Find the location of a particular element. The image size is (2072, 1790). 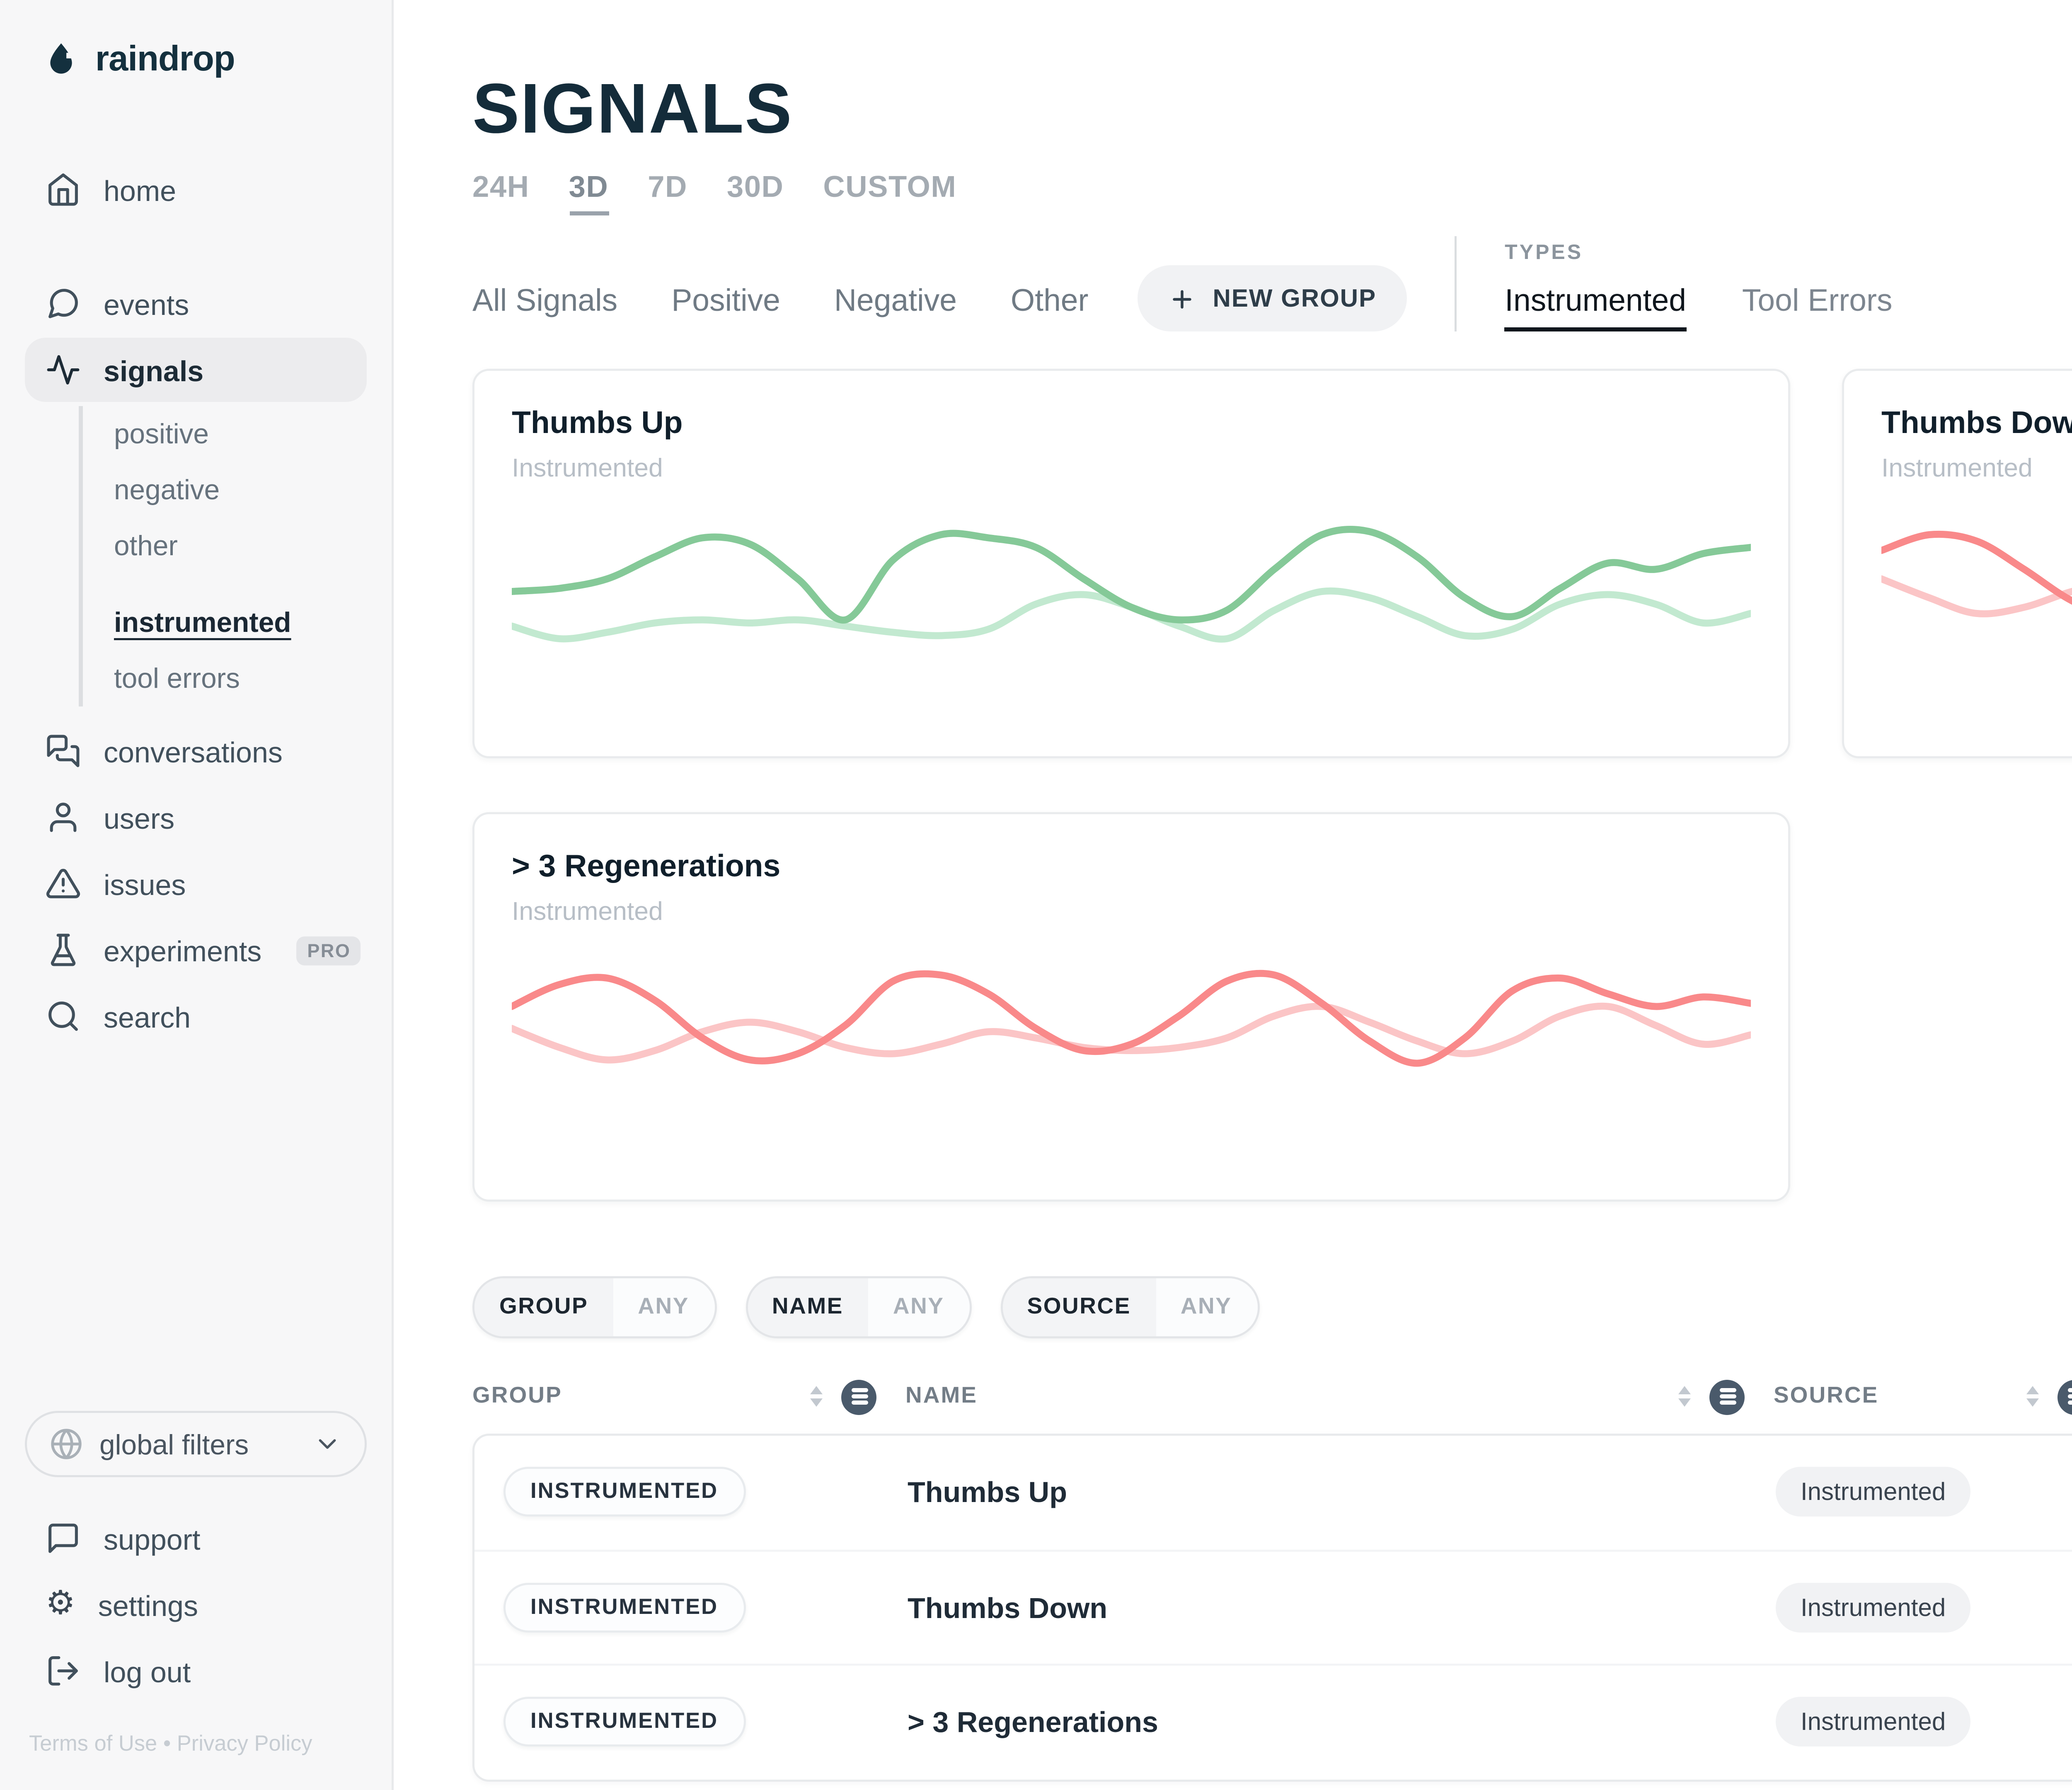

group-tabs: All Signals Positive Negative Other is located at coordinates (780, 308).